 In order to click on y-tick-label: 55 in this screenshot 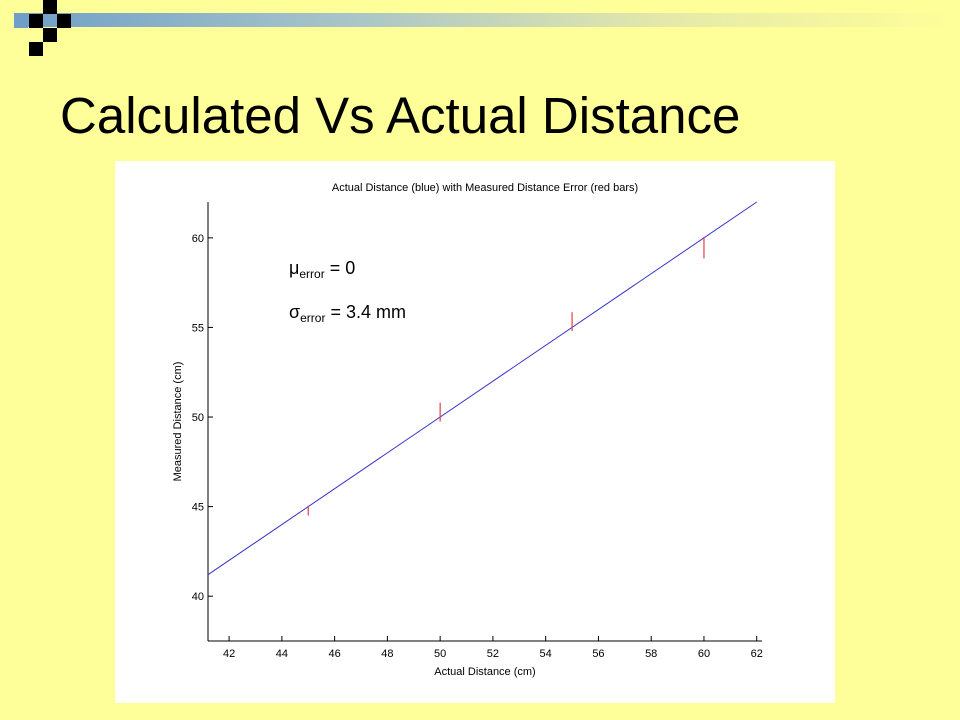, I will do `click(198, 328)`.